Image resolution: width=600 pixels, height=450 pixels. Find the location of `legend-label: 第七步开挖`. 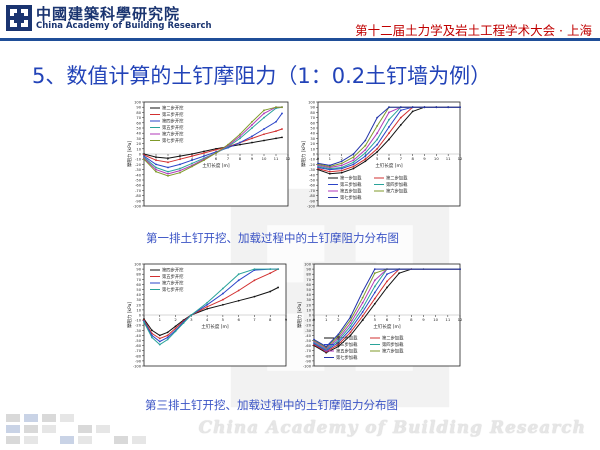

legend-label: 第七步开挖 is located at coordinates (173, 140).